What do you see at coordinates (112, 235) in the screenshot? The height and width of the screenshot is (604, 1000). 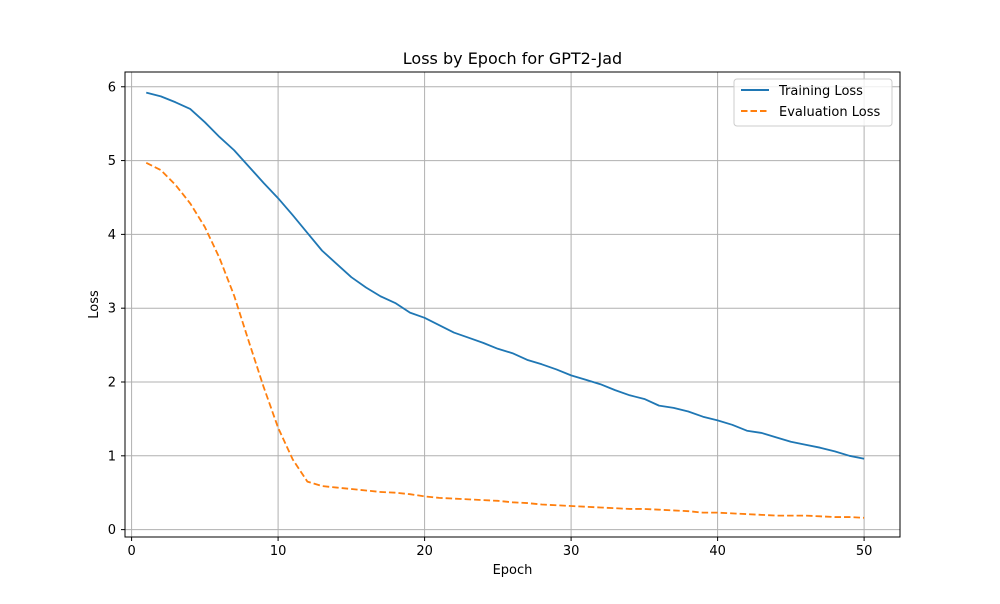 I see `y-tick-label: 4` at bounding box center [112, 235].